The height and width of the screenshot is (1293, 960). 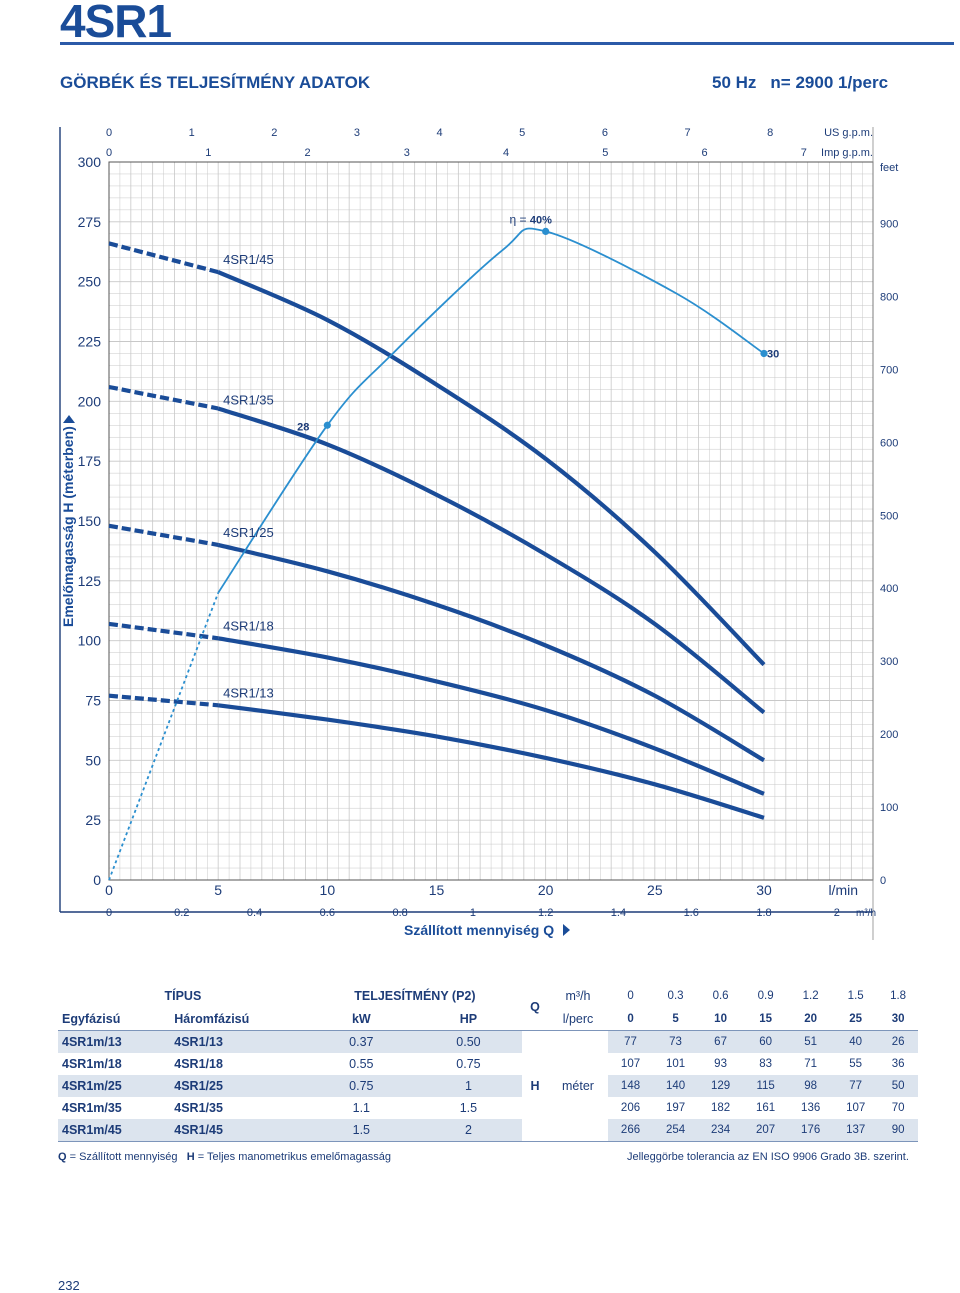 What do you see at coordinates (114, 1019) in the screenshot?
I see `col-header-single: Egyfázisú` at bounding box center [114, 1019].